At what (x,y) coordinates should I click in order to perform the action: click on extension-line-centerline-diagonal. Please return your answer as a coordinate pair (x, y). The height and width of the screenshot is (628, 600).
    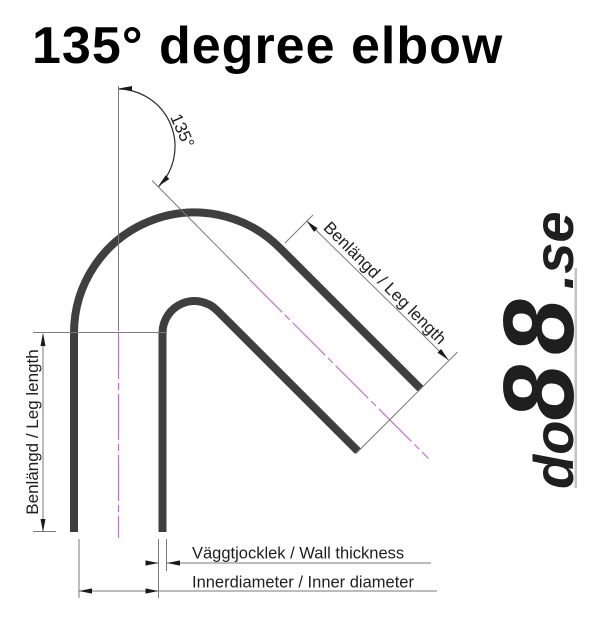
    Looking at the image, I should click on (200, 230).